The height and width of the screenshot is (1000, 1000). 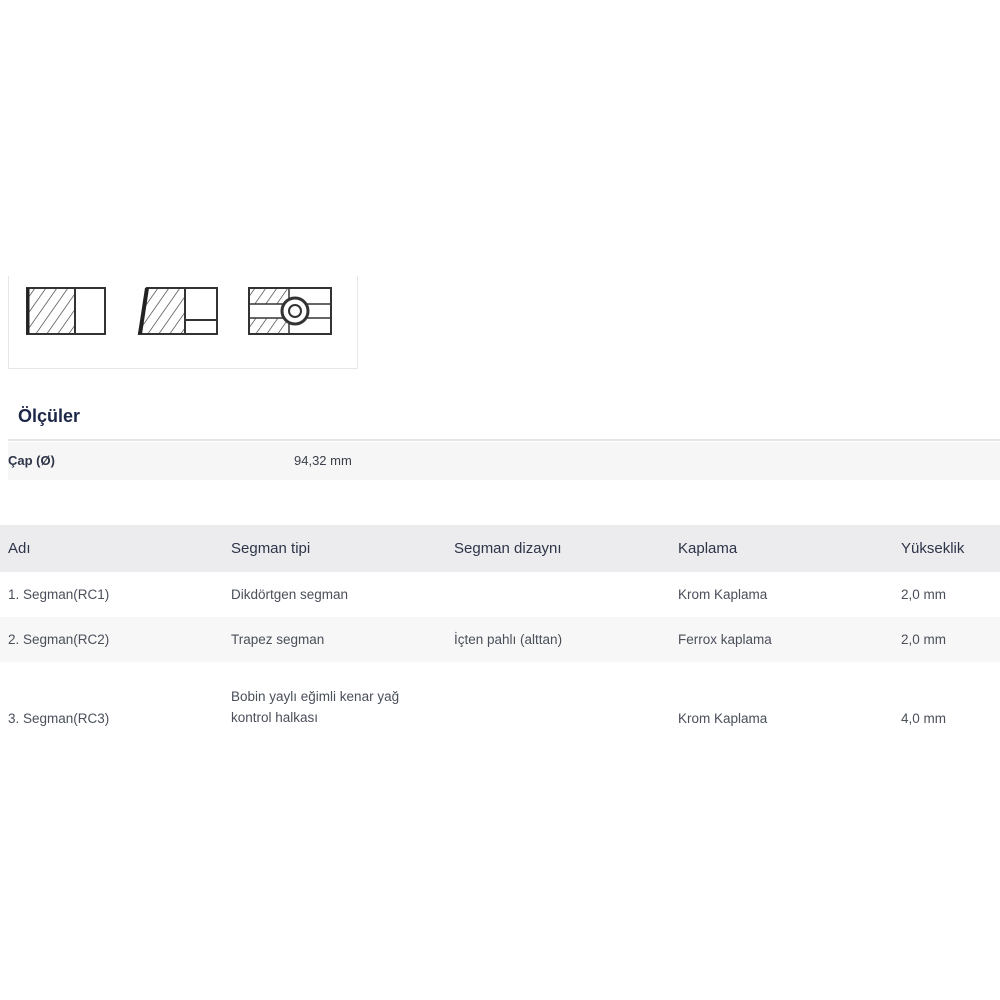 What do you see at coordinates (49, 416) in the screenshot?
I see `dimensions-heading: Ölçüler` at bounding box center [49, 416].